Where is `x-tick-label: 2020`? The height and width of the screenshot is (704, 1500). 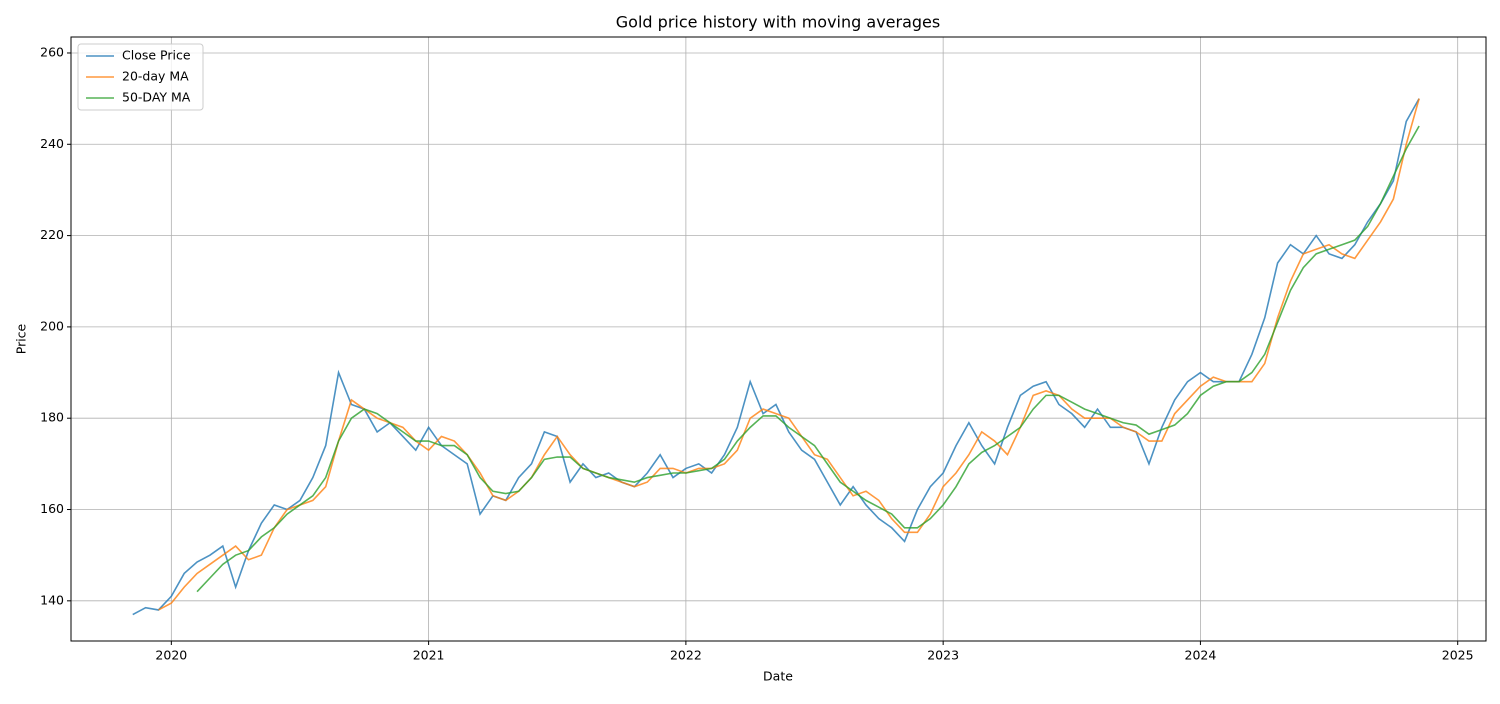
x-tick-label: 2020 is located at coordinates (171, 655).